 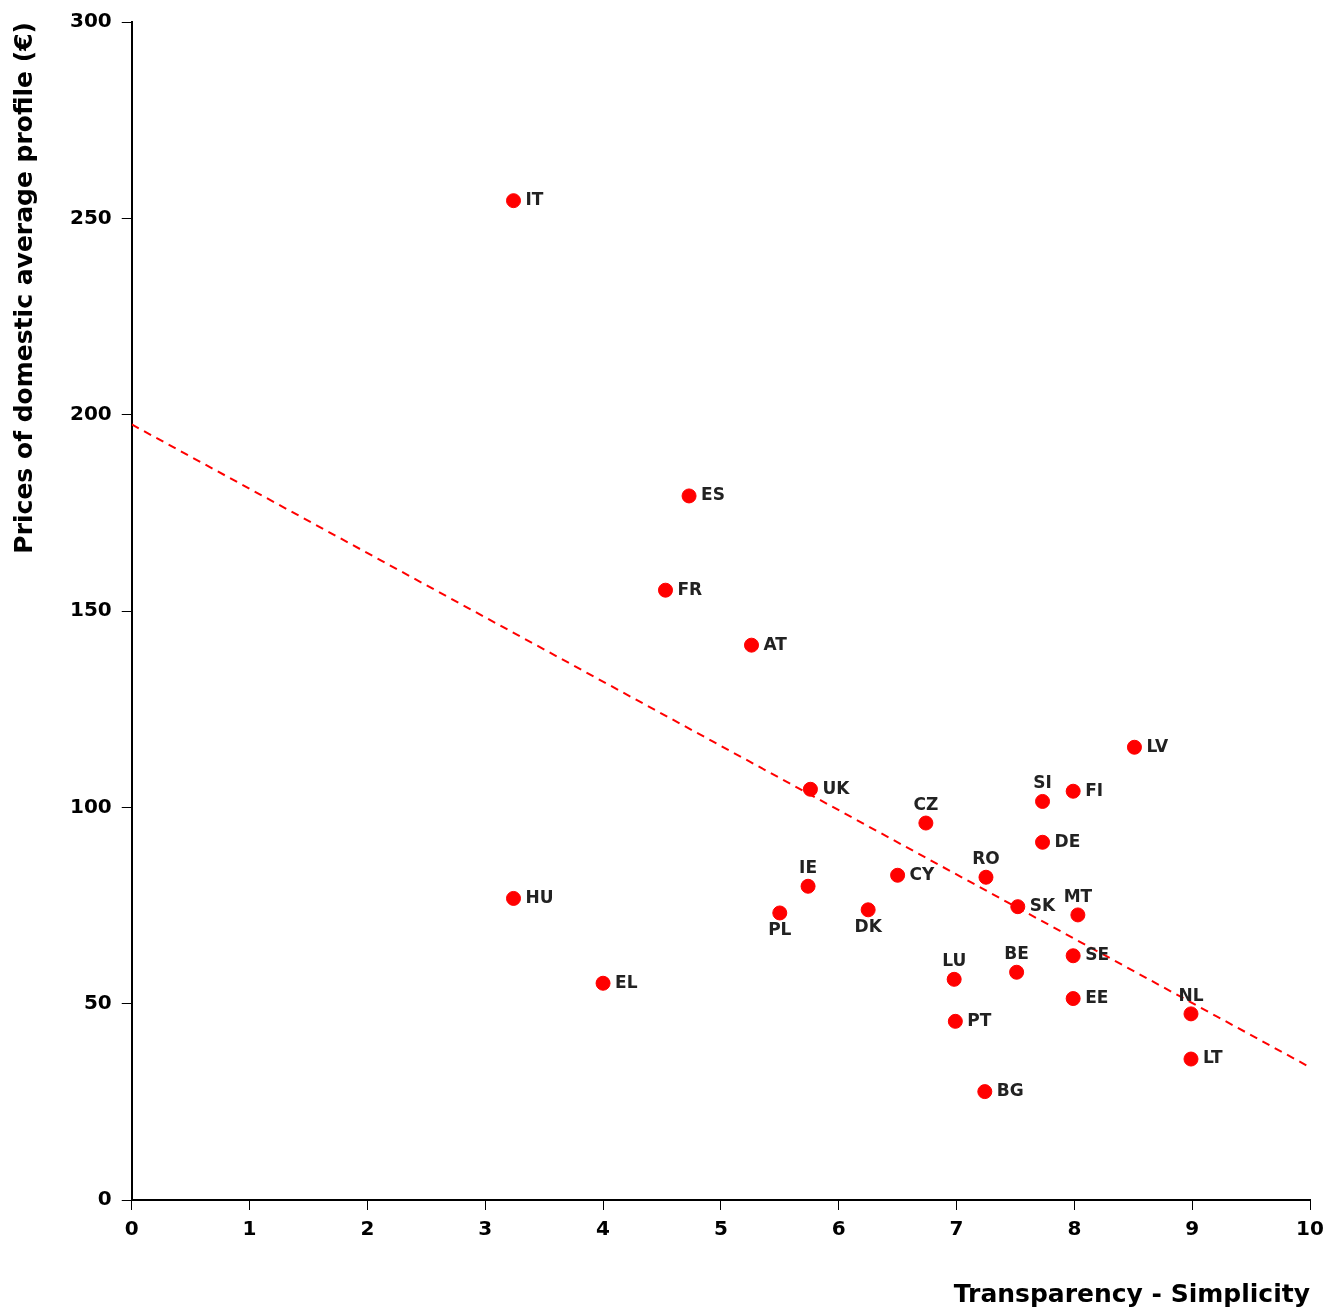 I want to click on data-label: LT, so click(x=1213, y=1057).